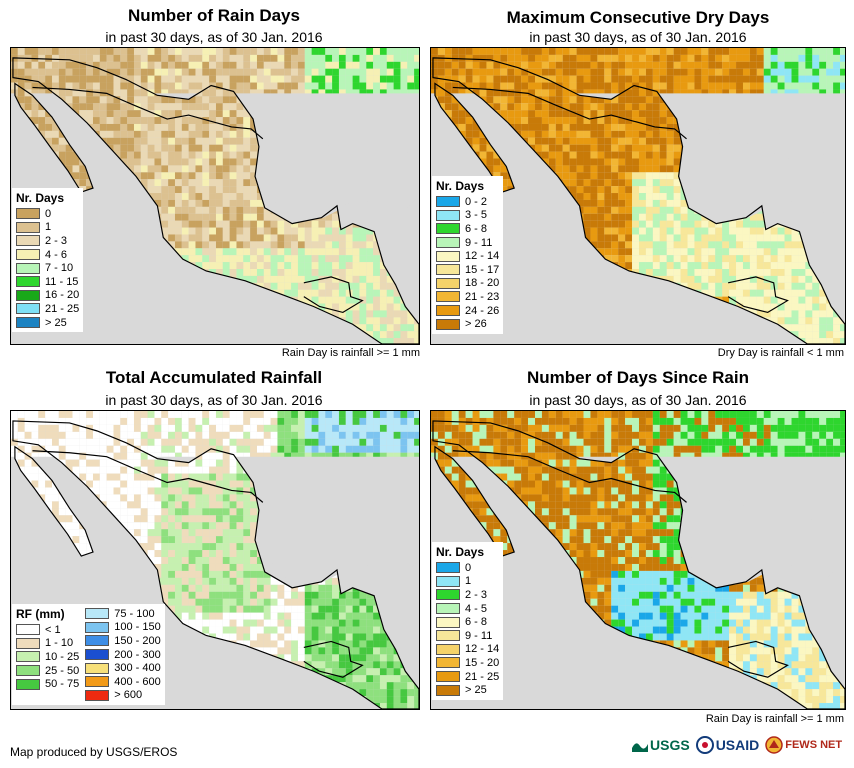 Image resolution: width=854 pixels, height=768 pixels. Describe the element at coordinates (774, 719) in the screenshot. I see `panel-4-note: Rain Day is rainfall >= 1 mm` at that location.